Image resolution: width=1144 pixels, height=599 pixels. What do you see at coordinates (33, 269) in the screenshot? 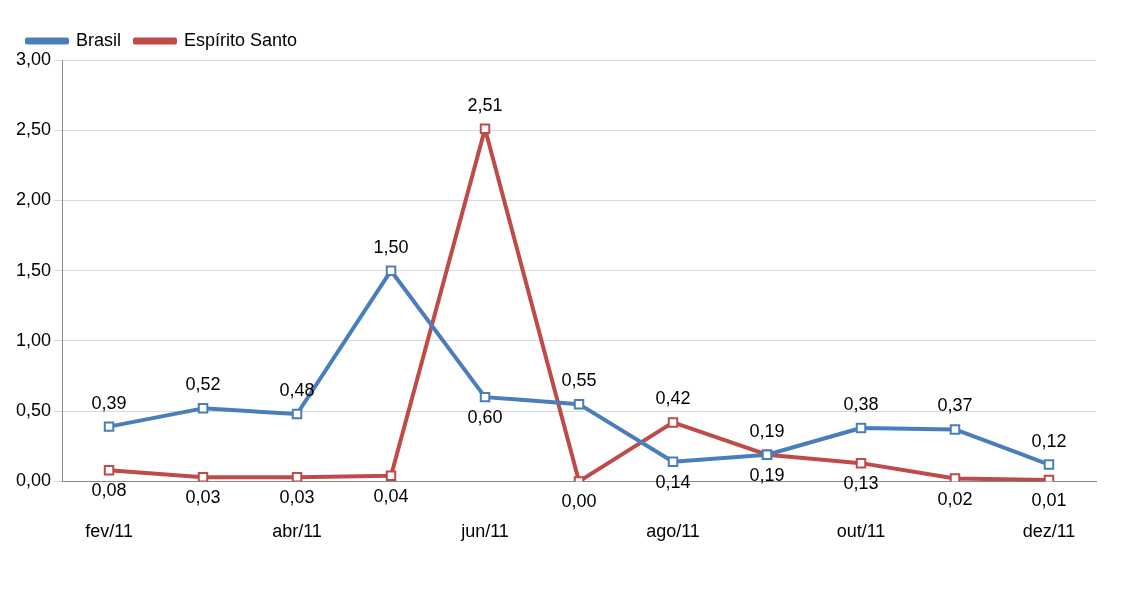
I see `y-tick-label: 1,50` at bounding box center [33, 269].